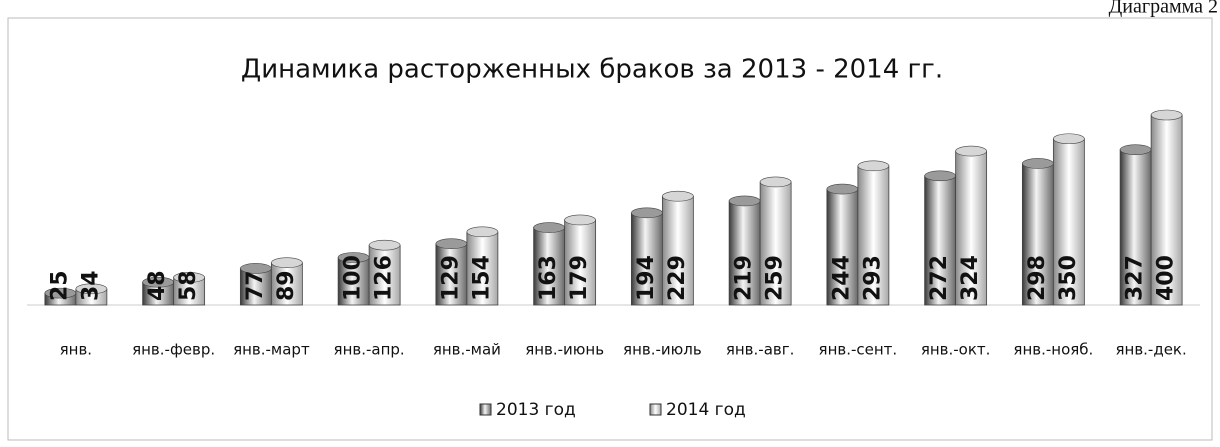 The image size is (1220, 447). What do you see at coordinates (760, 350) in the screenshot?
I see `x-tick-label: янв.-авг.` at bounding box center [760, 350].